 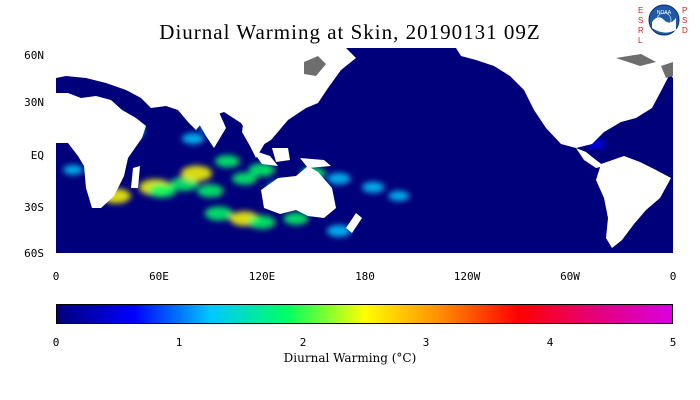 What do you see at coordinates (365, 276) in the screenshot?
I see `lon-label-180: 180` at bounding box center [365, 276].